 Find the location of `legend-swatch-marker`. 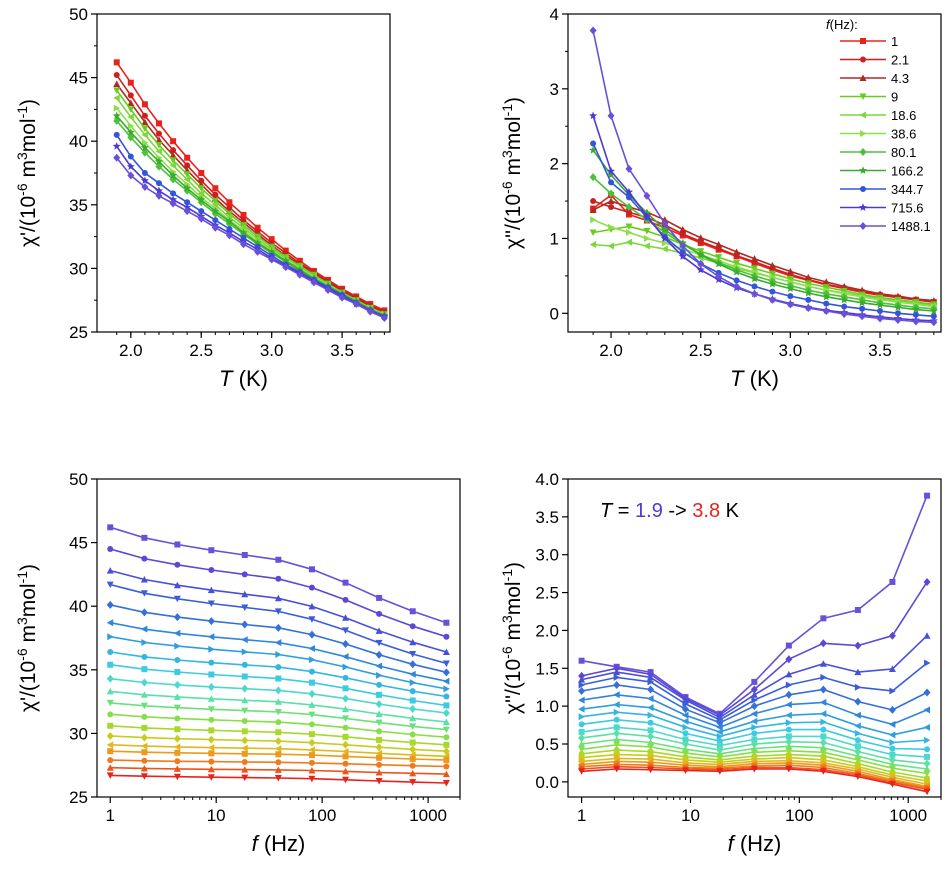

legend-swatch-marker is located at coordinates (863, 133).